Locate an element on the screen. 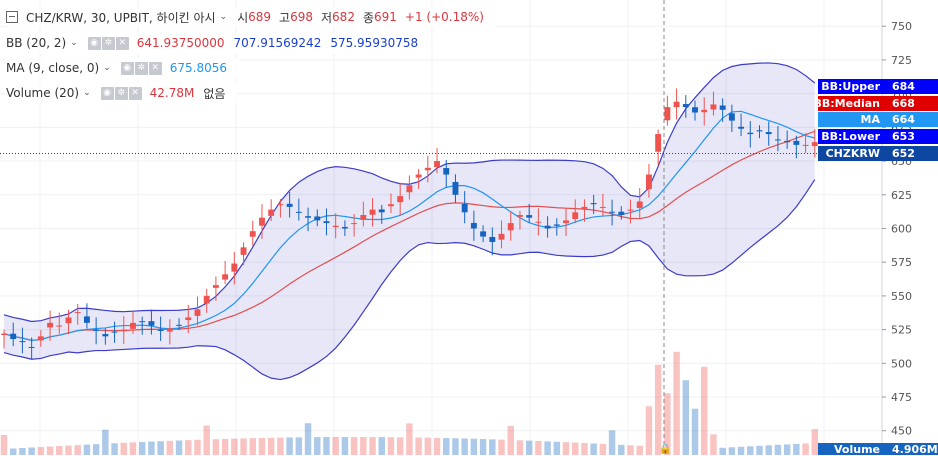 The height and width of the screenshot is (456, 938). bb-median-tag-value: 668 is located at coordinates (911, 103).